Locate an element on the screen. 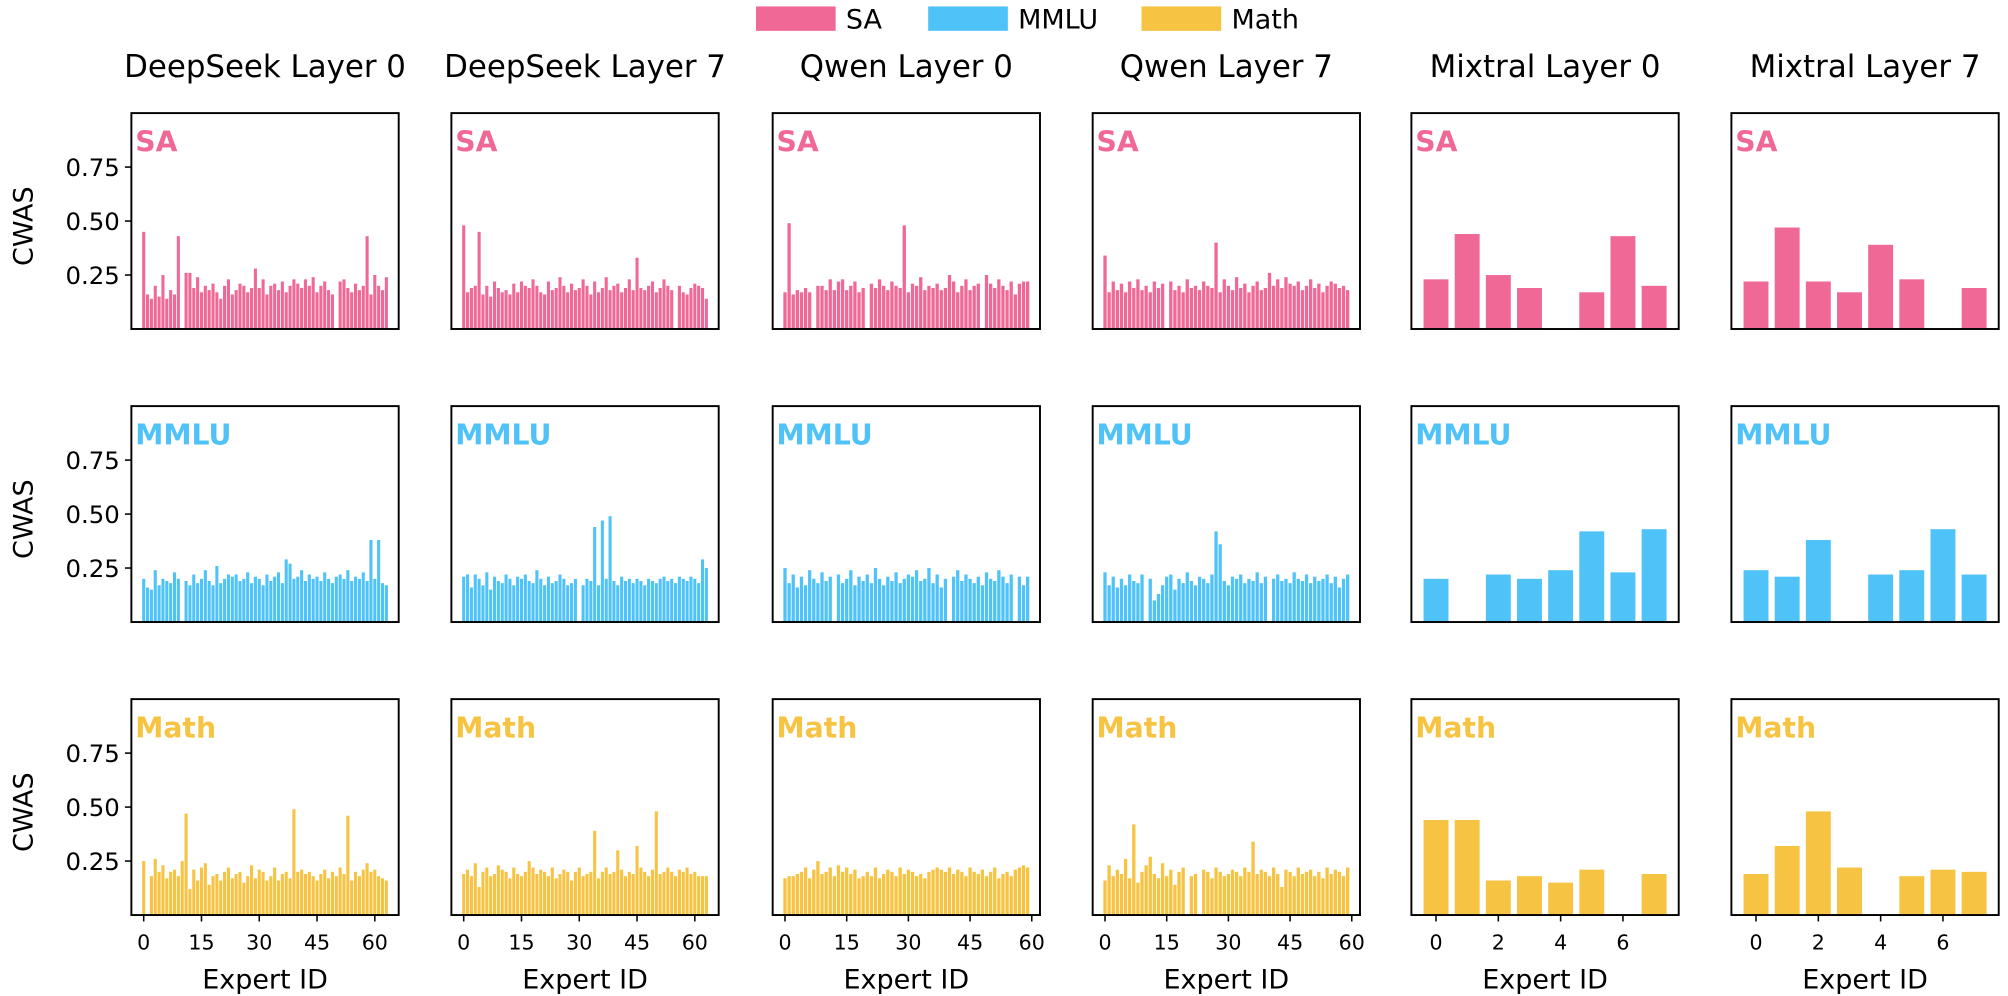 The height and width of the screenshot is (996, 2008). legend-label: Math is located at coordinates (1264, 19).